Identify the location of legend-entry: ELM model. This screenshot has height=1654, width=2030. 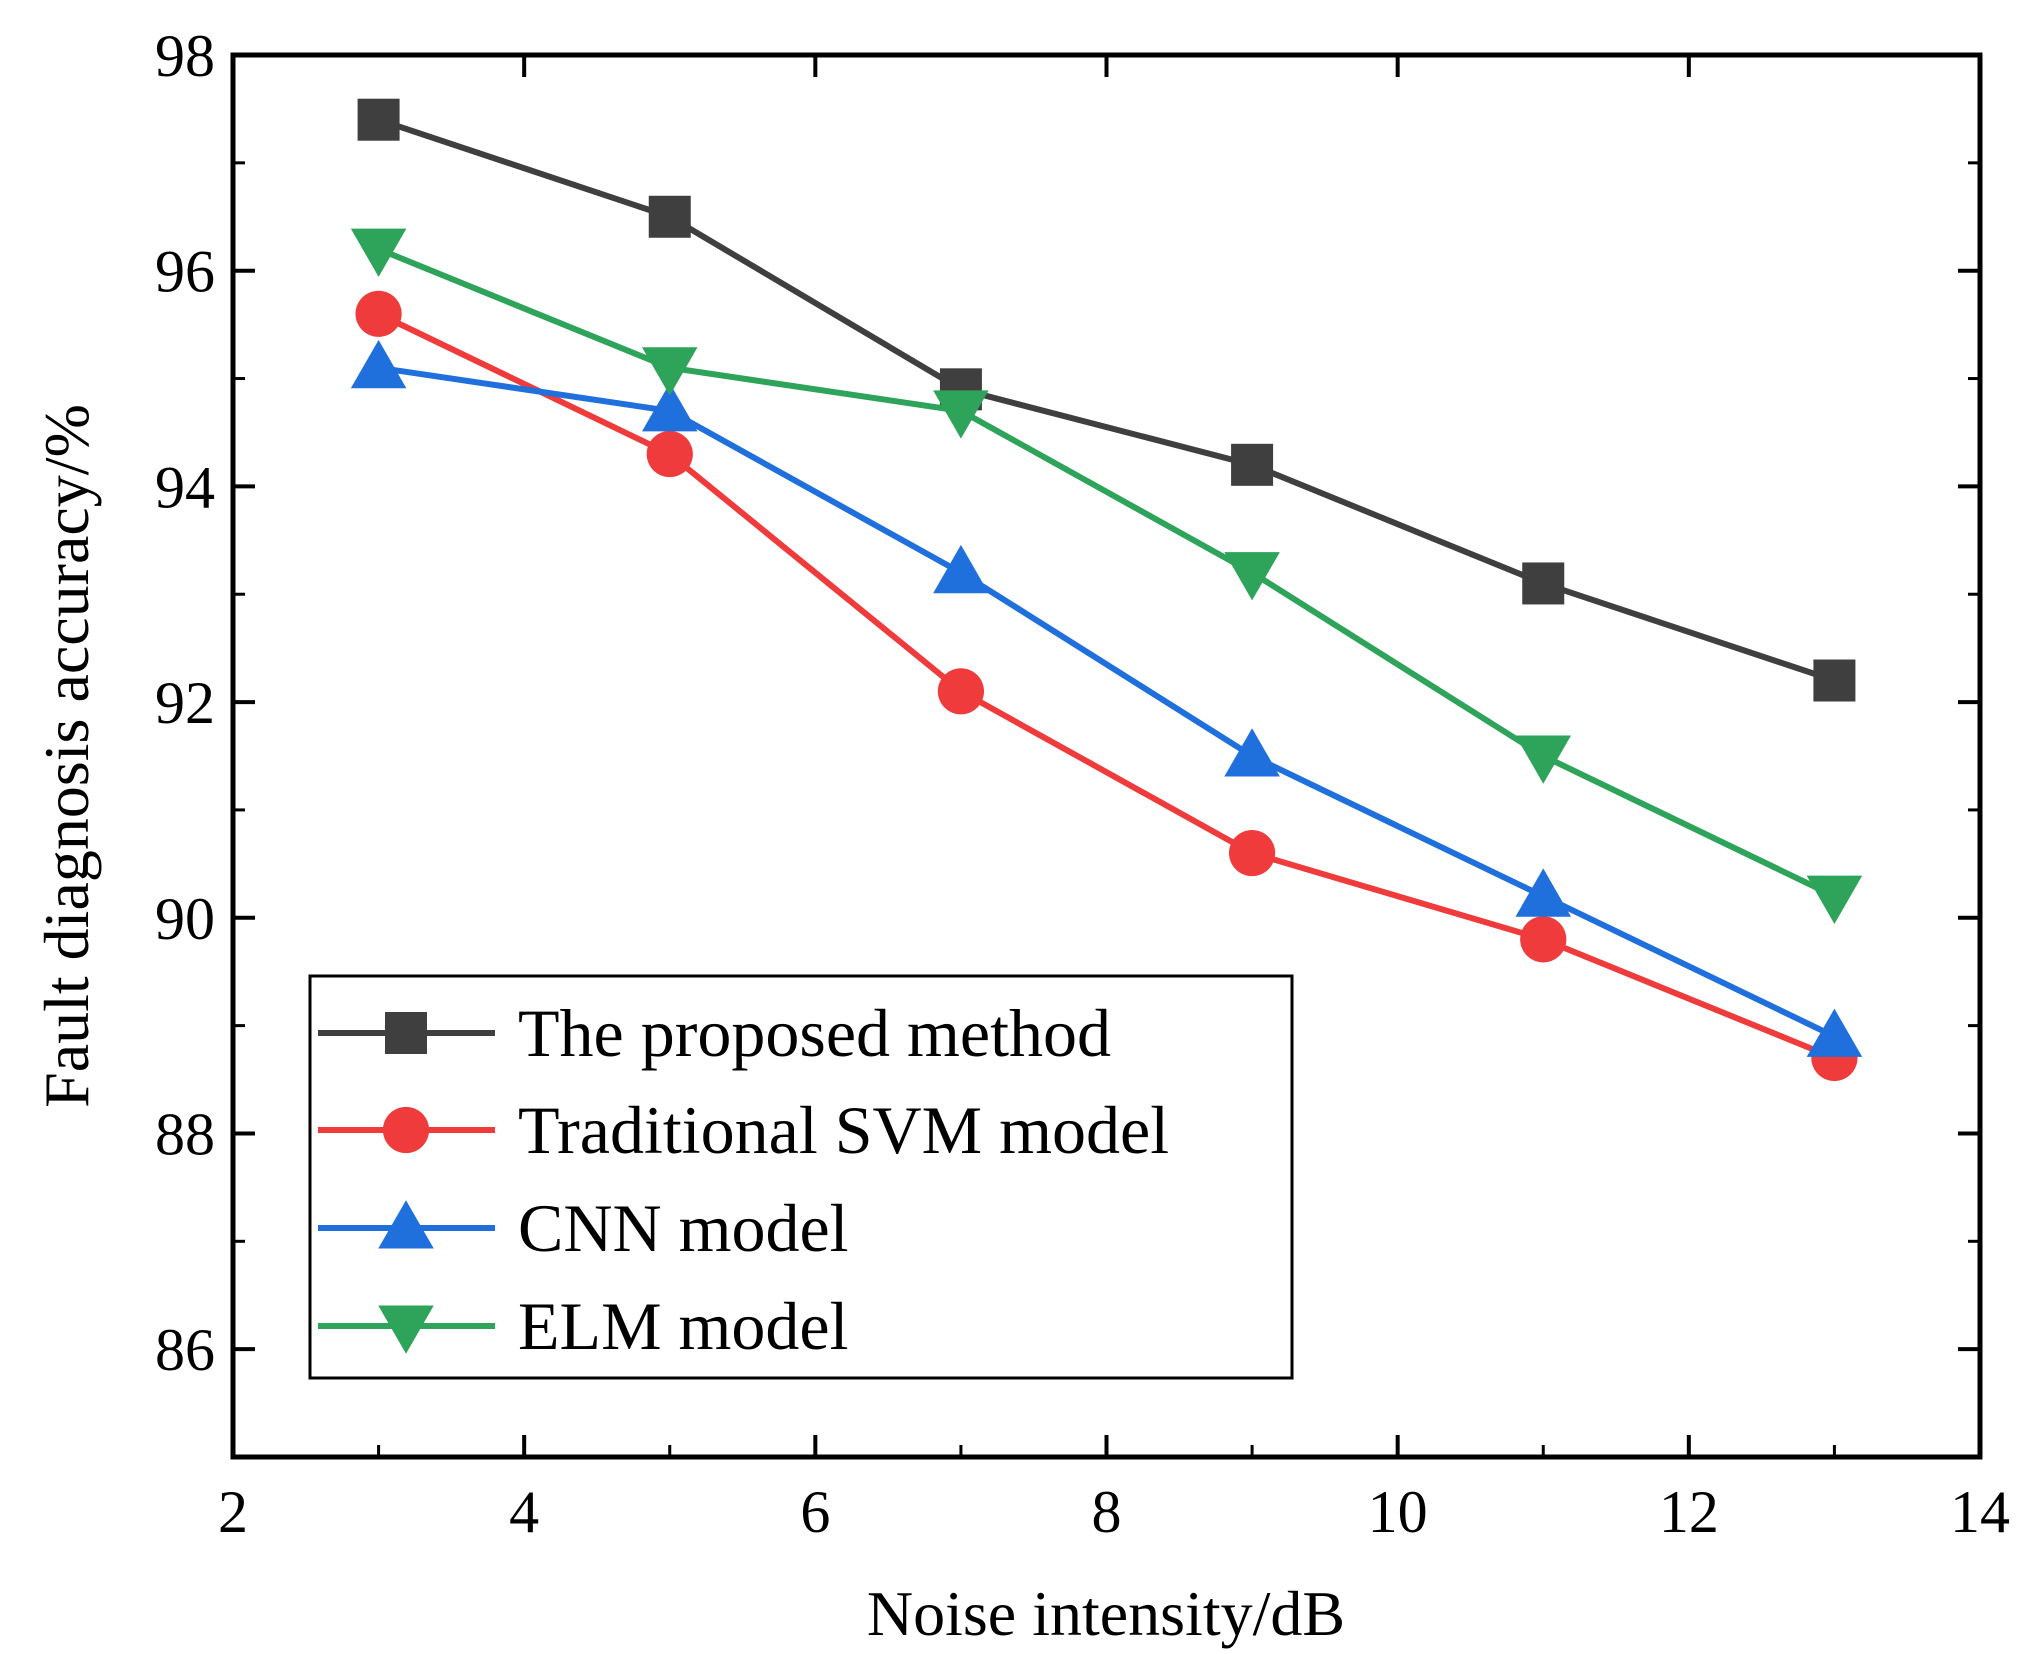
(583, 1326).